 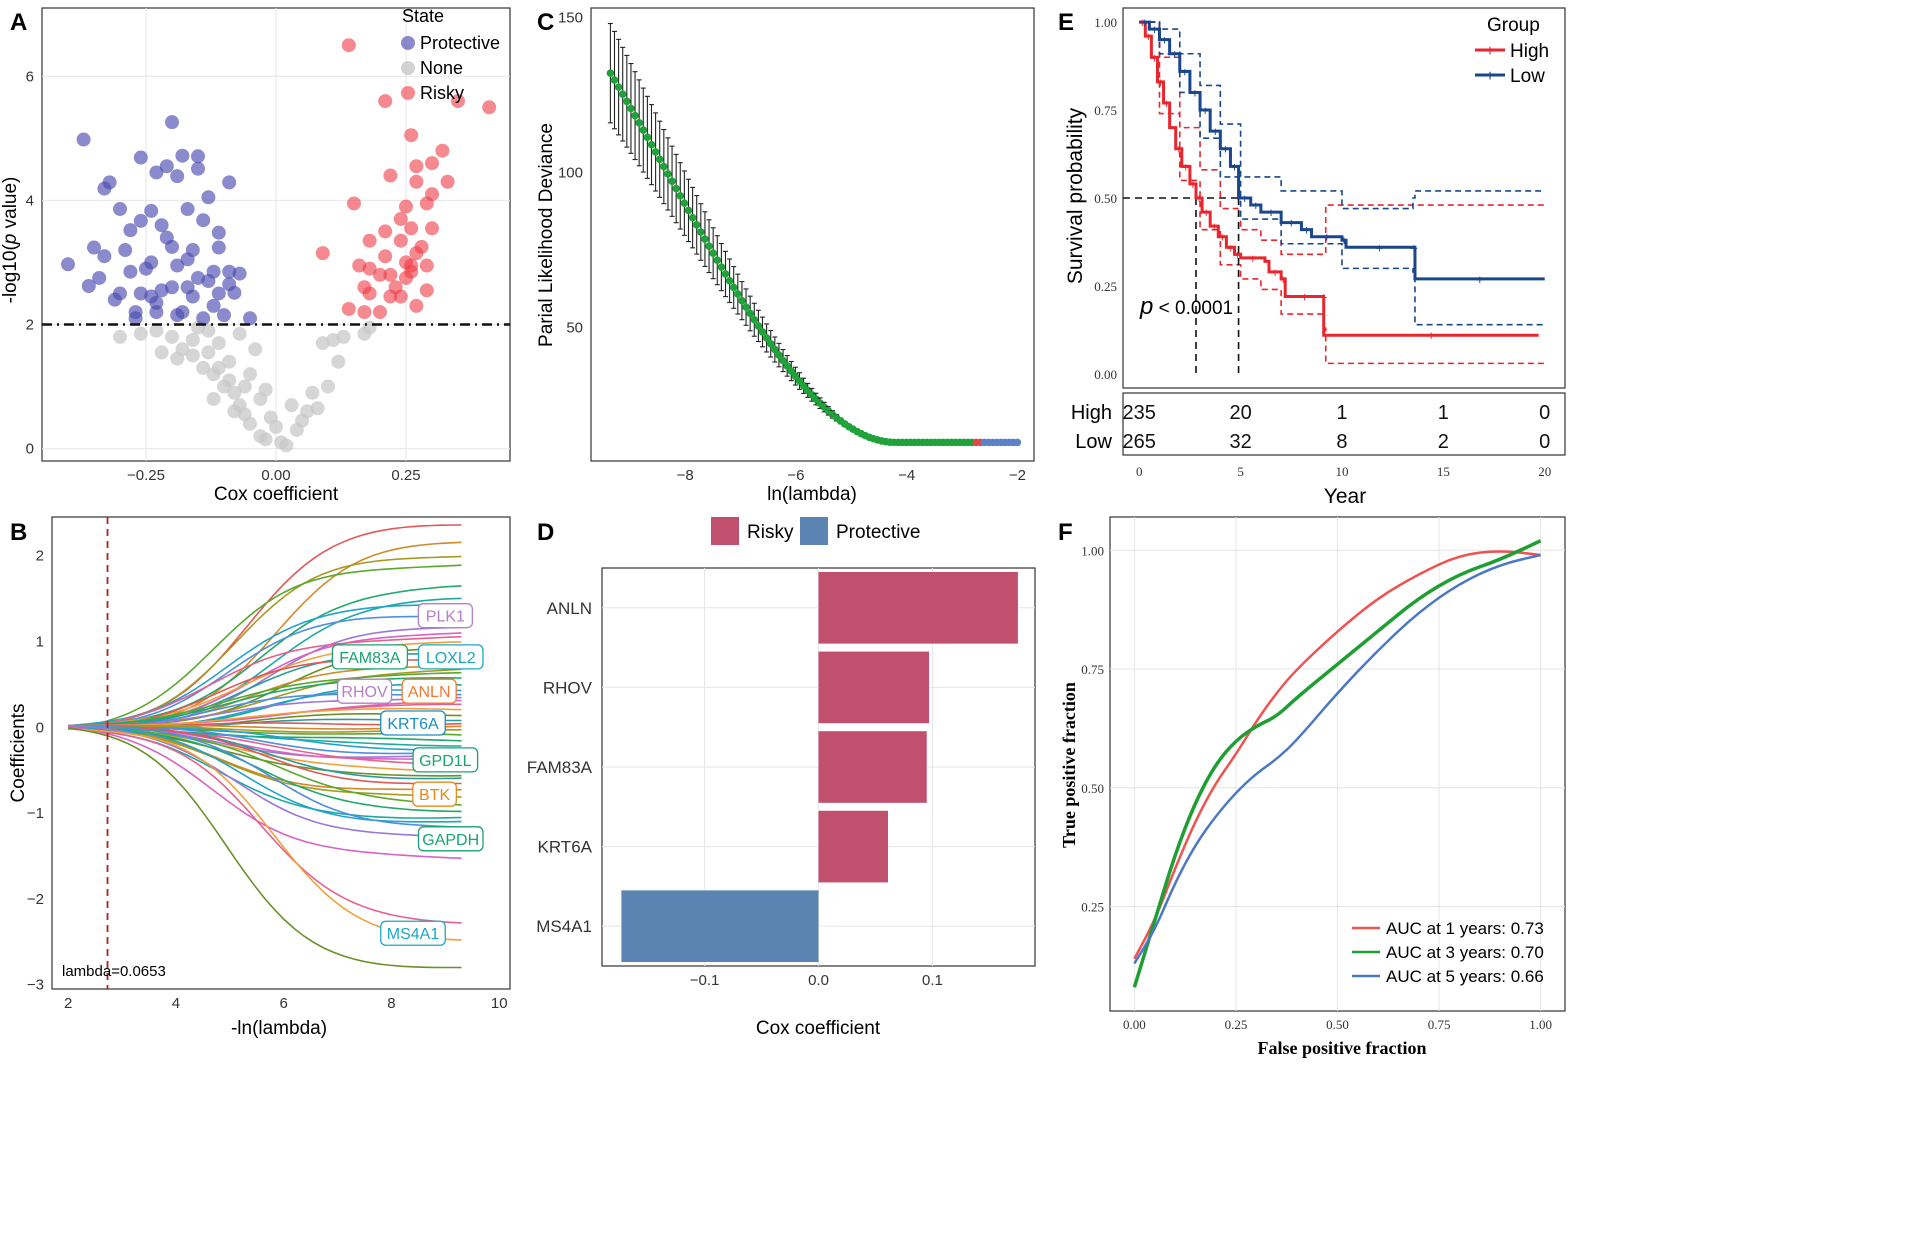 I want to click on panel-e-ylabel: Survival probability, so click(x=1075, y=195).